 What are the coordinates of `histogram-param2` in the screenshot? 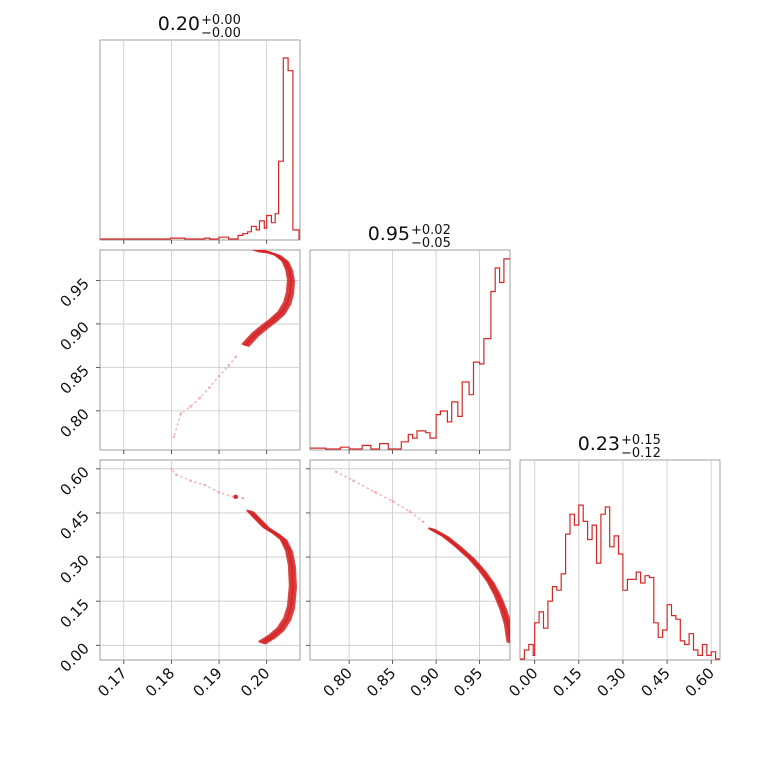 It's located at (410, 354).